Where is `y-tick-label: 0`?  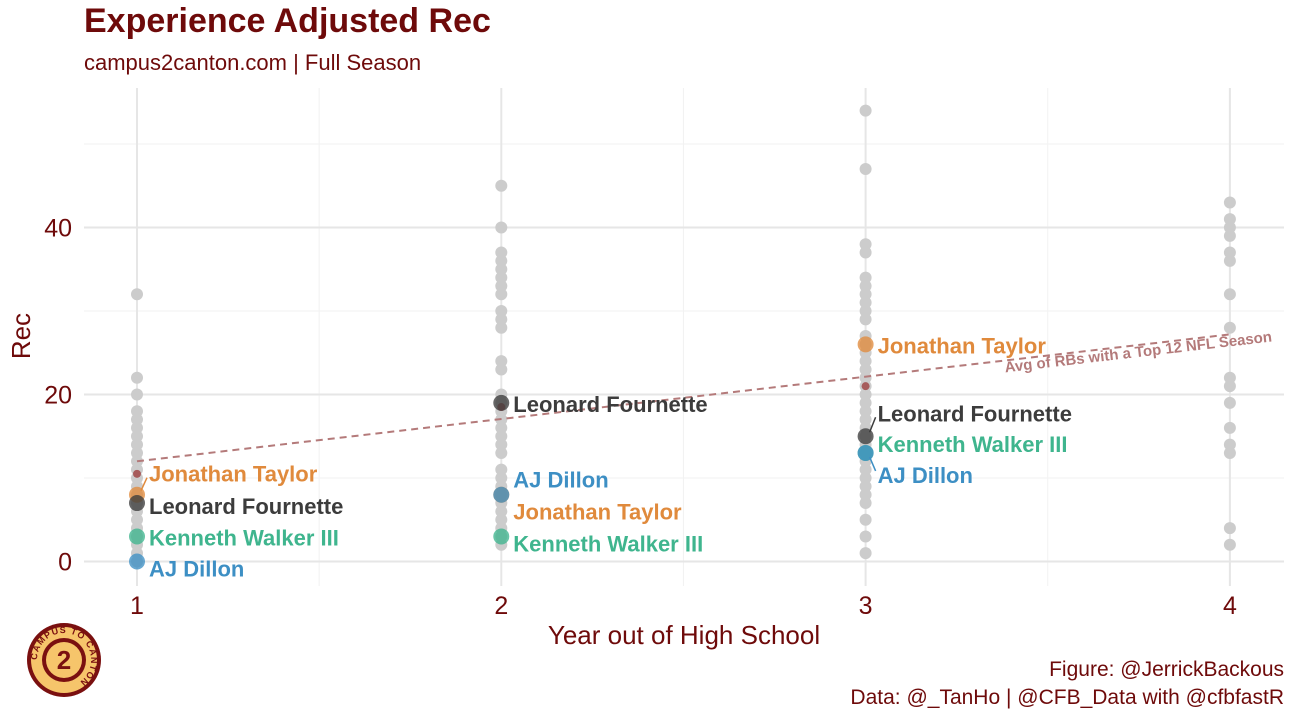
y-tick-label: 0 is located at coordinates (65, 563).